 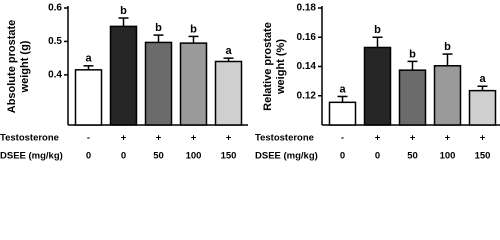 I want to click on y-axis-title: weight (g), so click(x=25, y=66).